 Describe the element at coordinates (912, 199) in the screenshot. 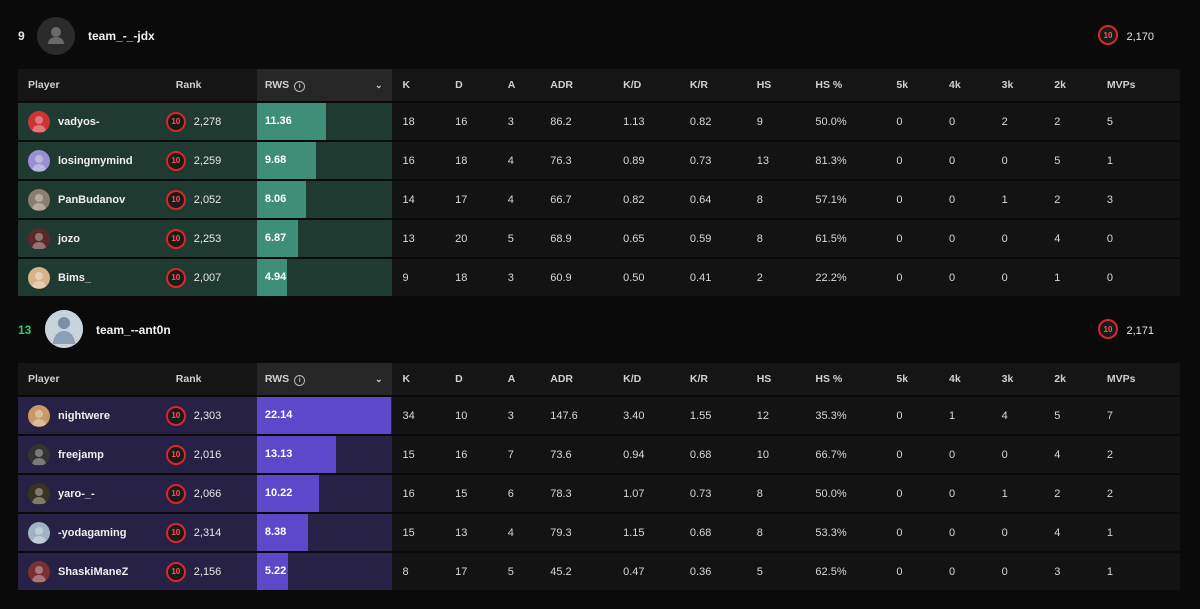

I see `stat-5k: 0` at that location.